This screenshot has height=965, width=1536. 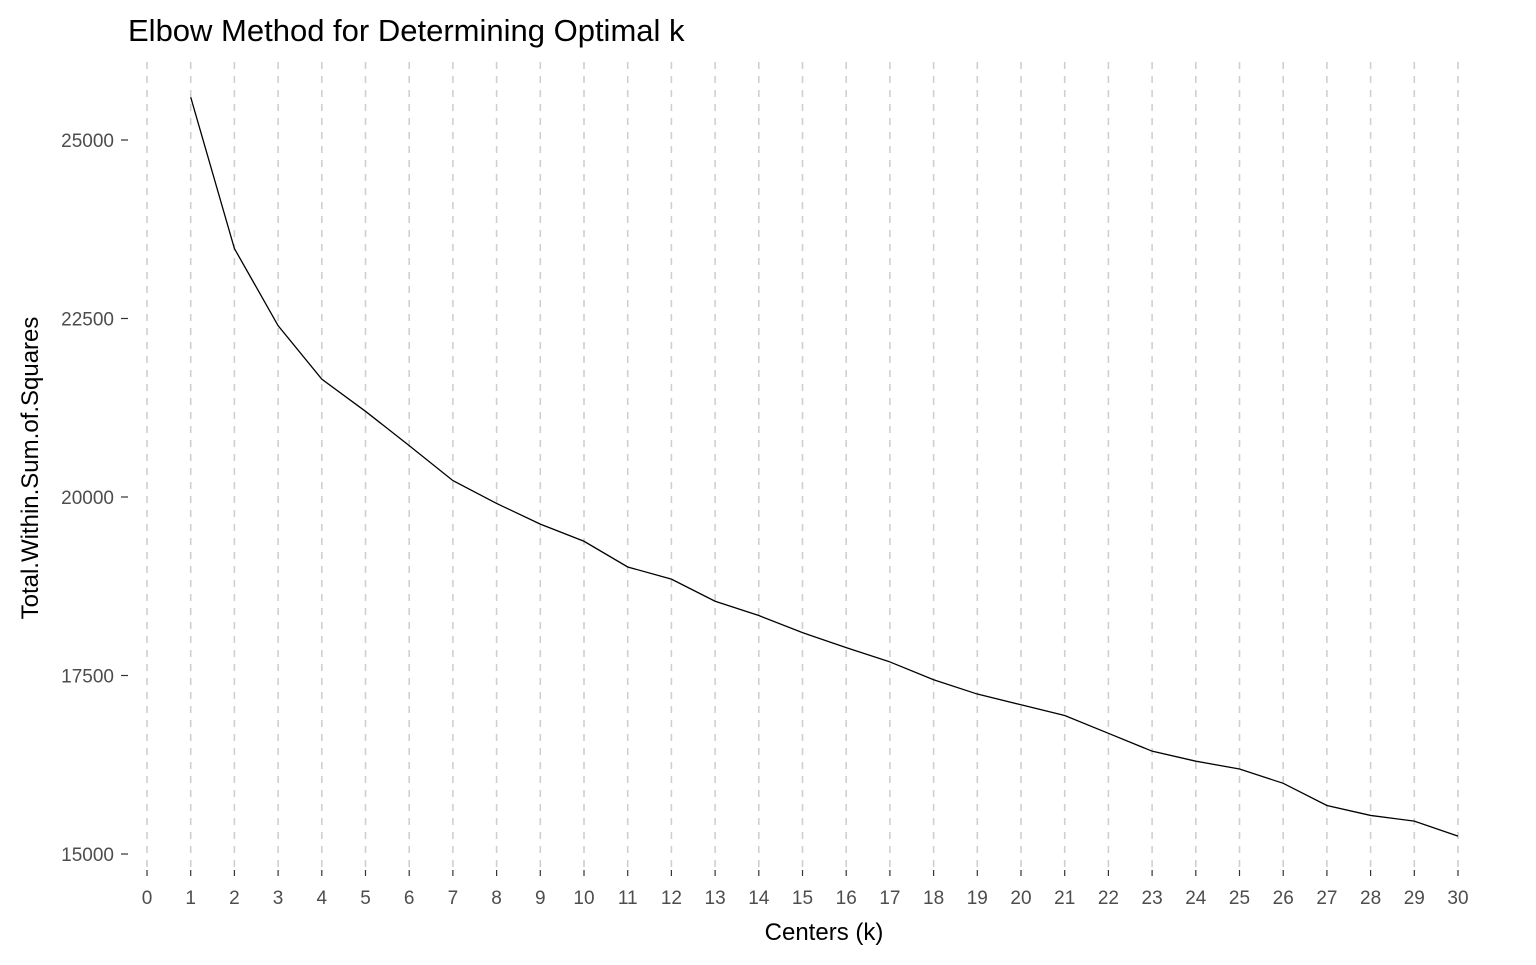 I want to click on x-tick-label-1: 1, so click(x=190, y=898).